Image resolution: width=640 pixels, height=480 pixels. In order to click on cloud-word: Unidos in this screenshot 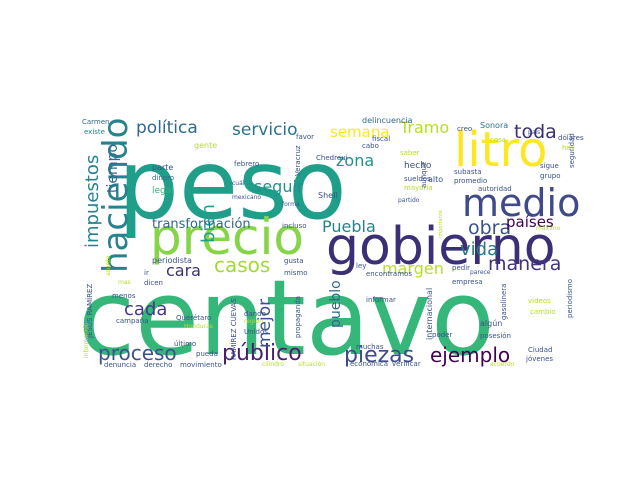, I will do `click(256, 332)`.